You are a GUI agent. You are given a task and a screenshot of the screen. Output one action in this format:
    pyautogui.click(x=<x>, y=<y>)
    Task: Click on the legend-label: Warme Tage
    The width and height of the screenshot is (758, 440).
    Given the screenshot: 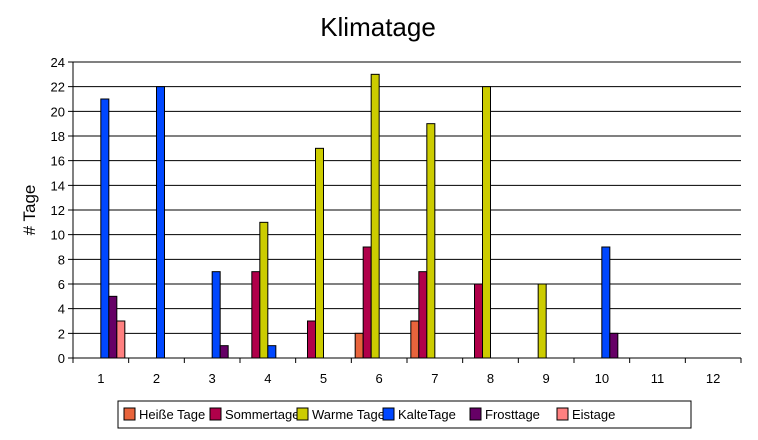 What is the action you would take?
    pyautogui.click(x=348, y=414)
    